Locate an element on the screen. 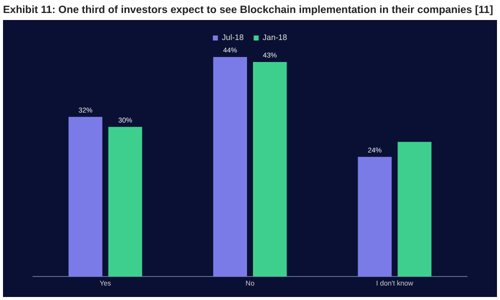  legend-label: Jan-18 is located at coordinates (275, 37).